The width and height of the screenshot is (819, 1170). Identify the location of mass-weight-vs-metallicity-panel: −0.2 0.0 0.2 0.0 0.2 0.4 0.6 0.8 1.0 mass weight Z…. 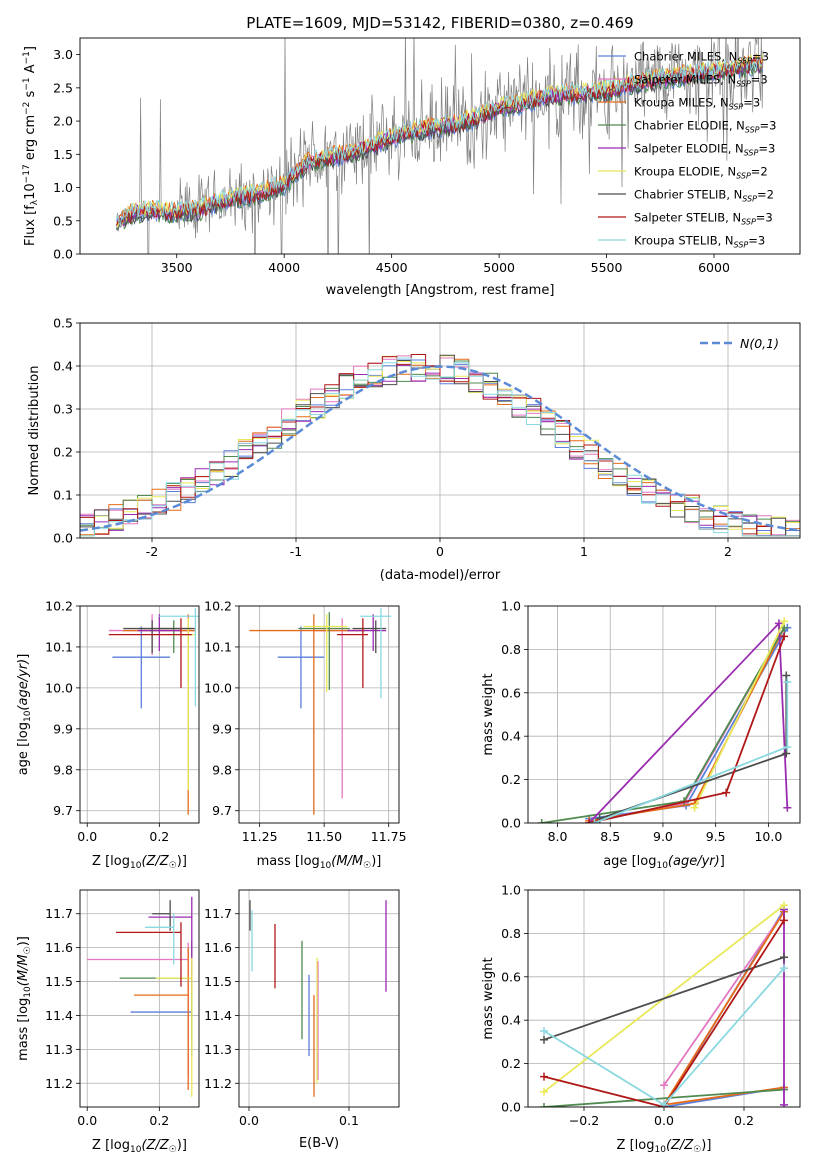
(641, 1019).